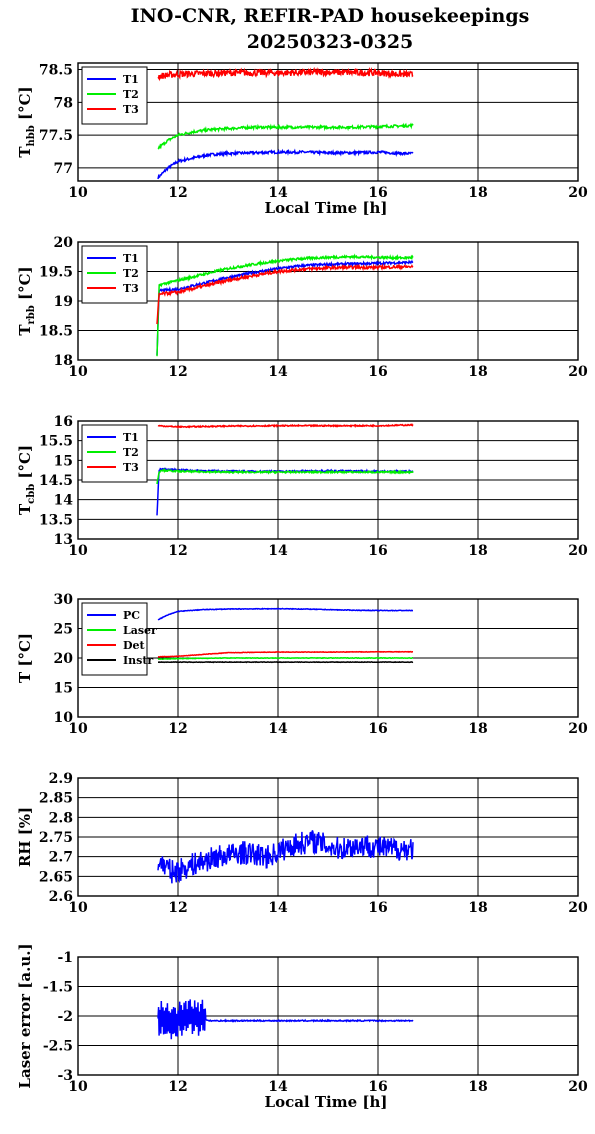  Describe the element at coordinates (25, 837) in the screenshot. I see `y-axis-label: RH [%]` at that location.